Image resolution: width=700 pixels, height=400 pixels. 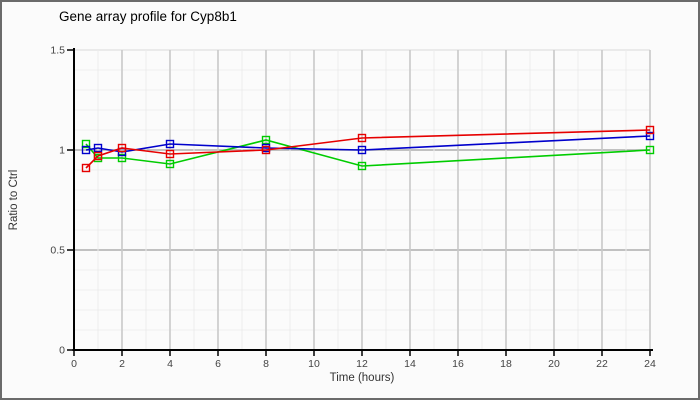 What do you see at coordinates (266, 364) in the screenshot?
I see `x-tick-label: 8` at bounding box center [266, 364].